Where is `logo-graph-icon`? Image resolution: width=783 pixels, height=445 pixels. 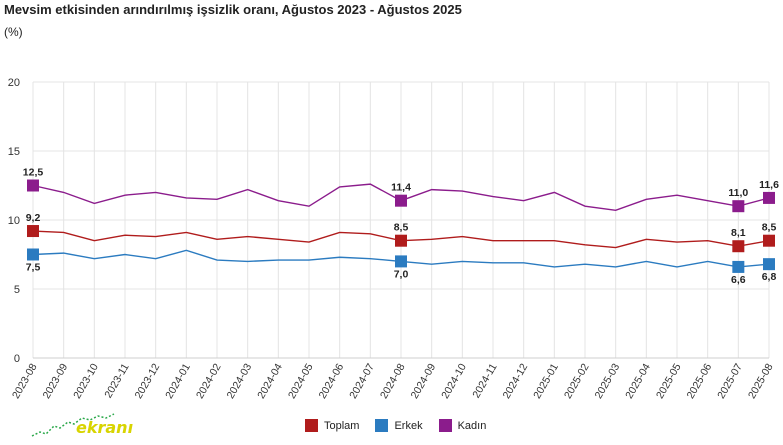
logo-graph-icon is located at coordinates (73, 425).